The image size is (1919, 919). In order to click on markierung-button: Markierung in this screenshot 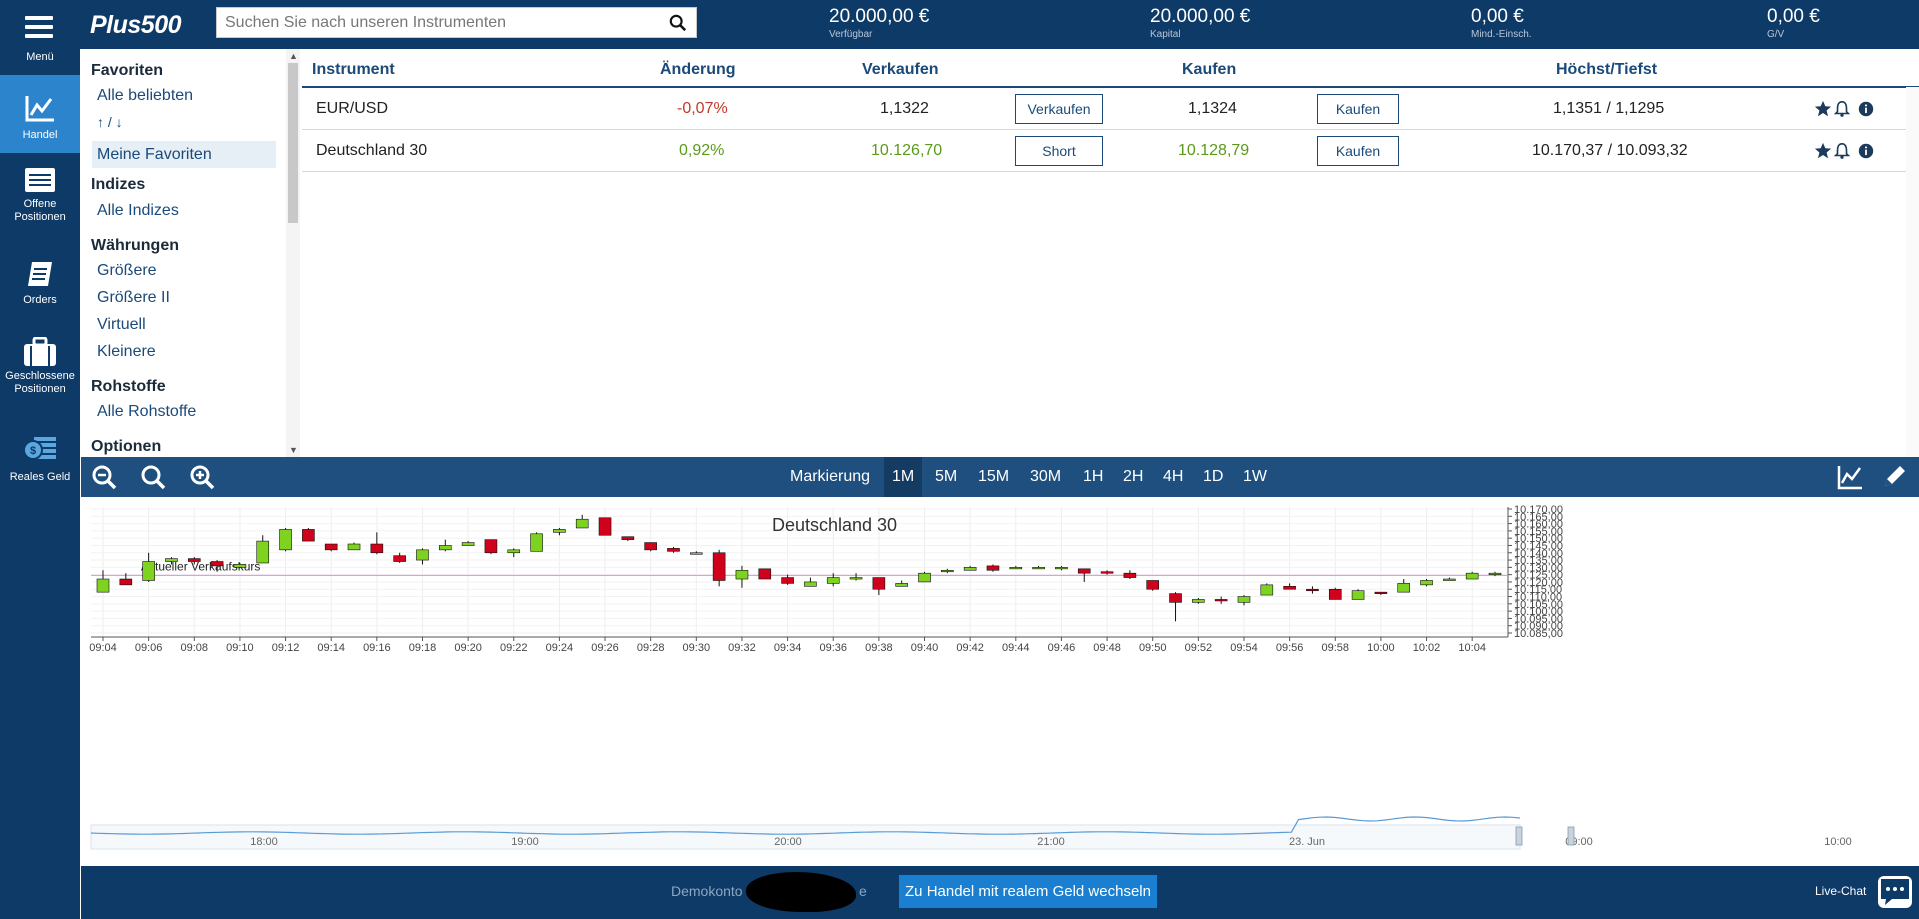, I will do `click(830, 476)`.